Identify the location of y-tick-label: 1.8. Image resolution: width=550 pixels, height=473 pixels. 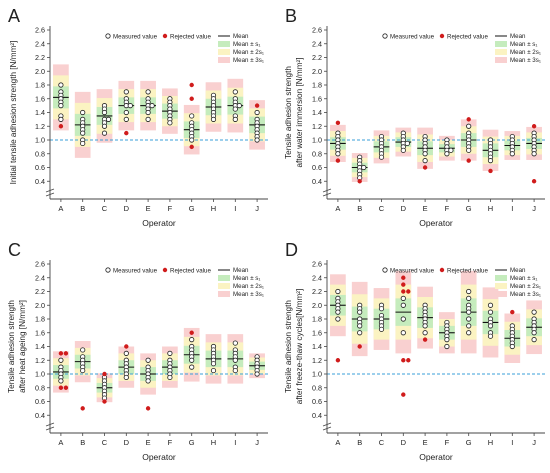
(317, 85).